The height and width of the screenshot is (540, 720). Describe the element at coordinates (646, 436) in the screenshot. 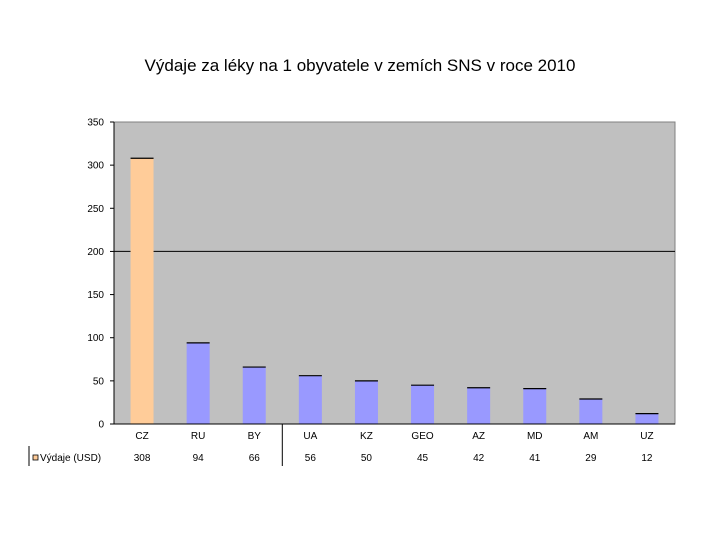

I see `x-tick-label-uz: UZ` at that location.